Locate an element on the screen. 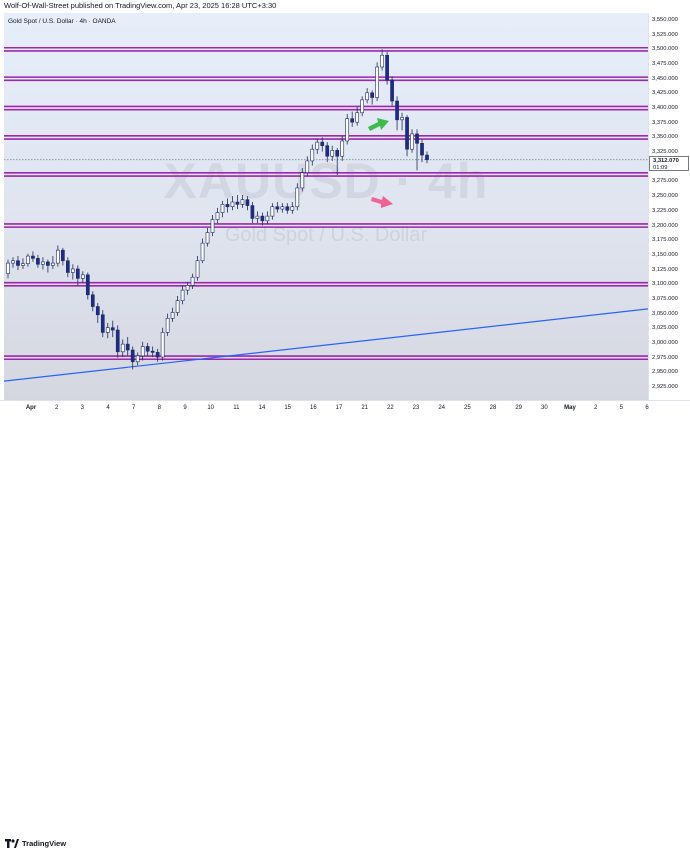  time-tick: 3 is located at coordinates (82, 408).